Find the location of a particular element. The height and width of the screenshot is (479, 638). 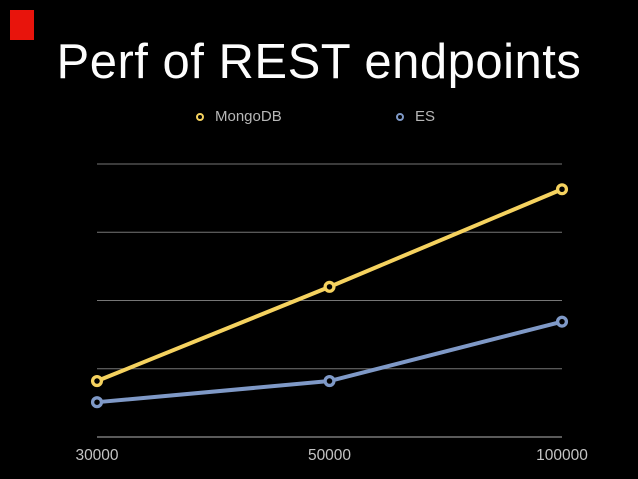

legend-entry-es: ES is located at coordinates (415, 116).